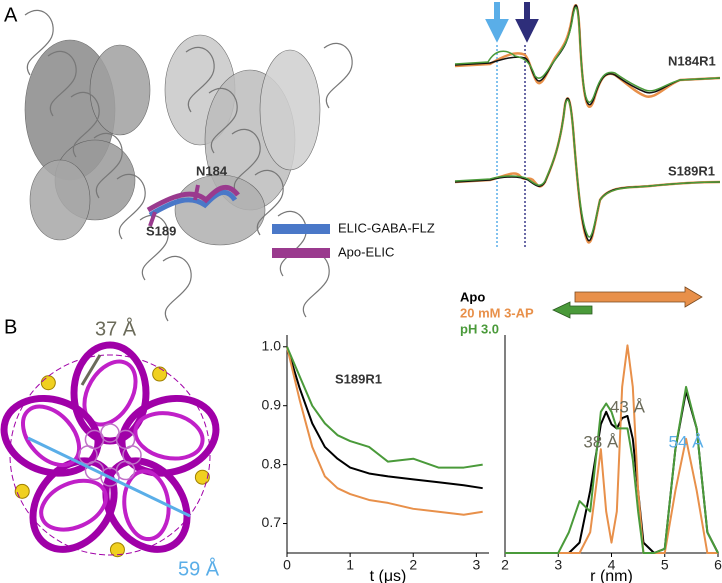  What do you see at coordinates (272, 522) in the screenshot?
I see `y-tick-label: 0.7` at bounding box center [272, 522].